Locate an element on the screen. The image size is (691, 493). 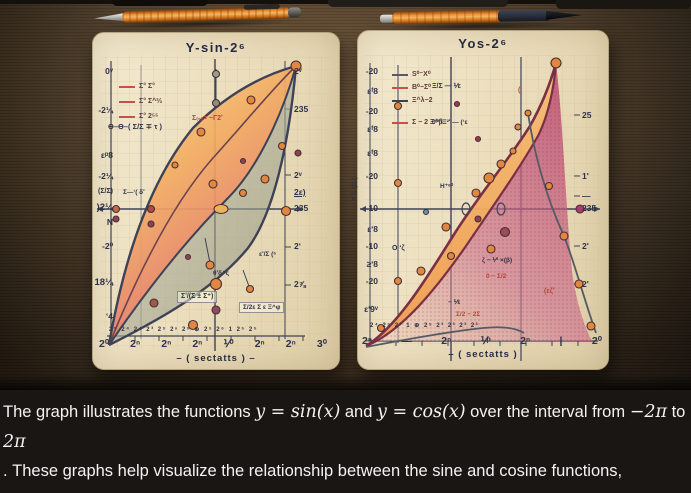
plot-annotation: (ʻ is located at coordinates (520, 90).